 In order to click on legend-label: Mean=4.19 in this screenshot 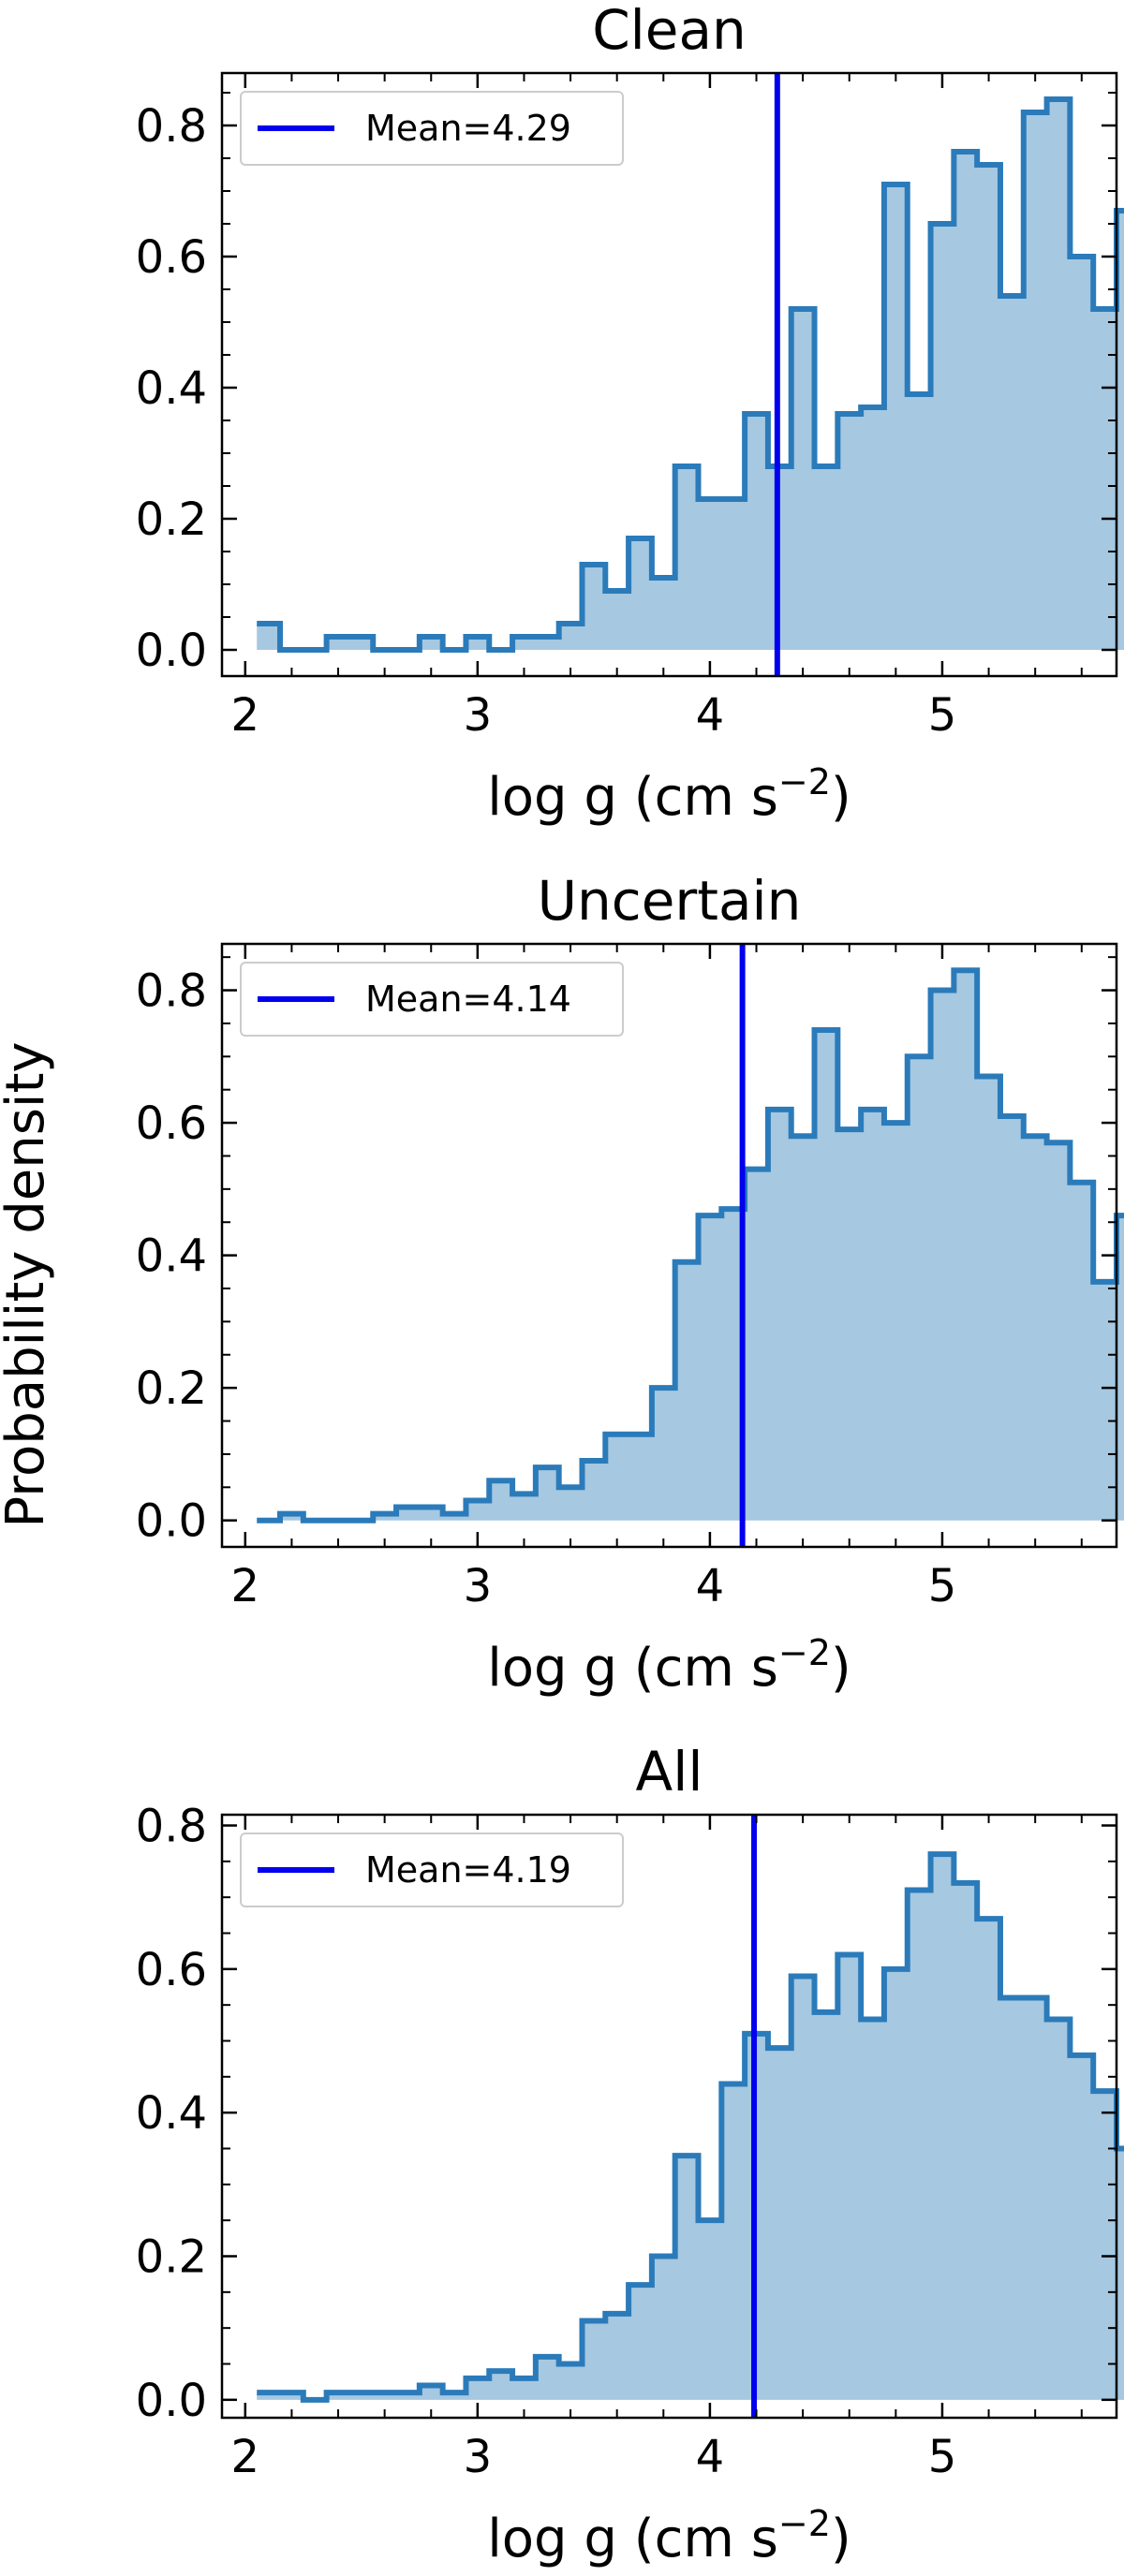, I will do `click(468, 1870)`.